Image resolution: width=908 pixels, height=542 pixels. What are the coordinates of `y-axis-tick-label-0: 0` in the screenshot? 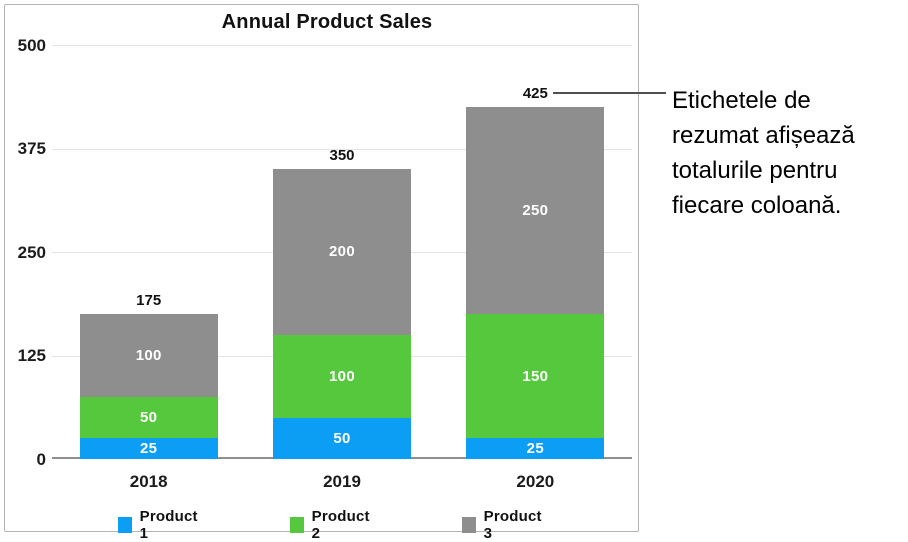 It's located at (41, 459).